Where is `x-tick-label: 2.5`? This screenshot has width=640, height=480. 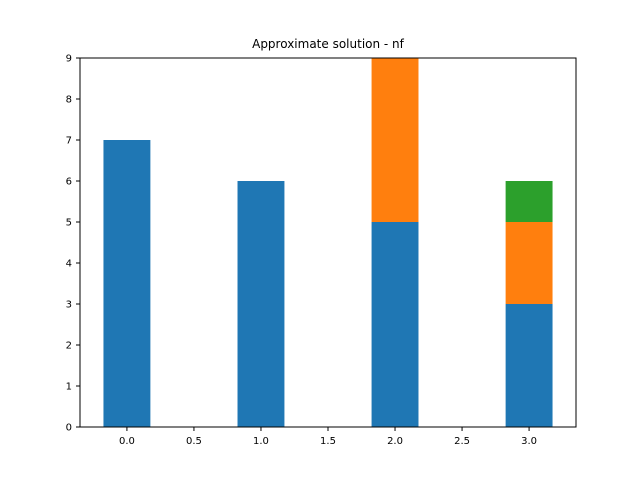
x-tick-label: 2.5 is located at coordinates (462, 441).